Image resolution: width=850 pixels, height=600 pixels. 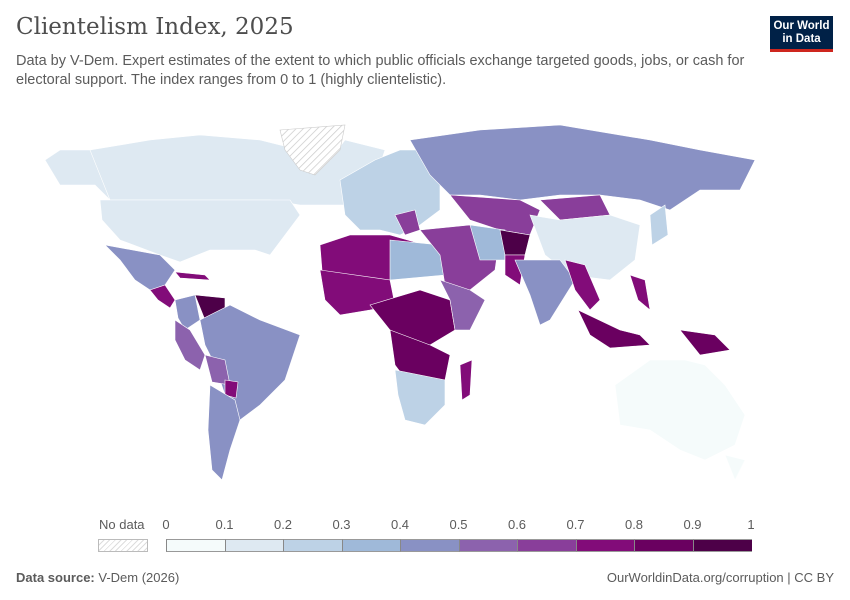 I want to click on no-data-label: No data, so click(x=122, y=524).